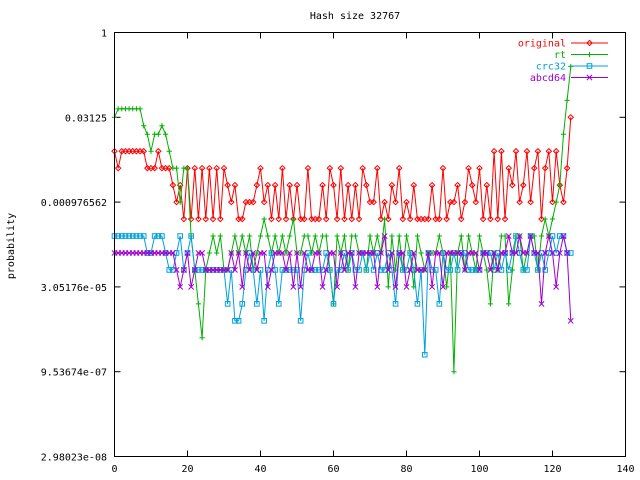 This screenshot has width=640, height=480. What do you see at coordinates (589, 43) in the screenshot?
I see `legend-marker-original` at bounding box center [589, 43].